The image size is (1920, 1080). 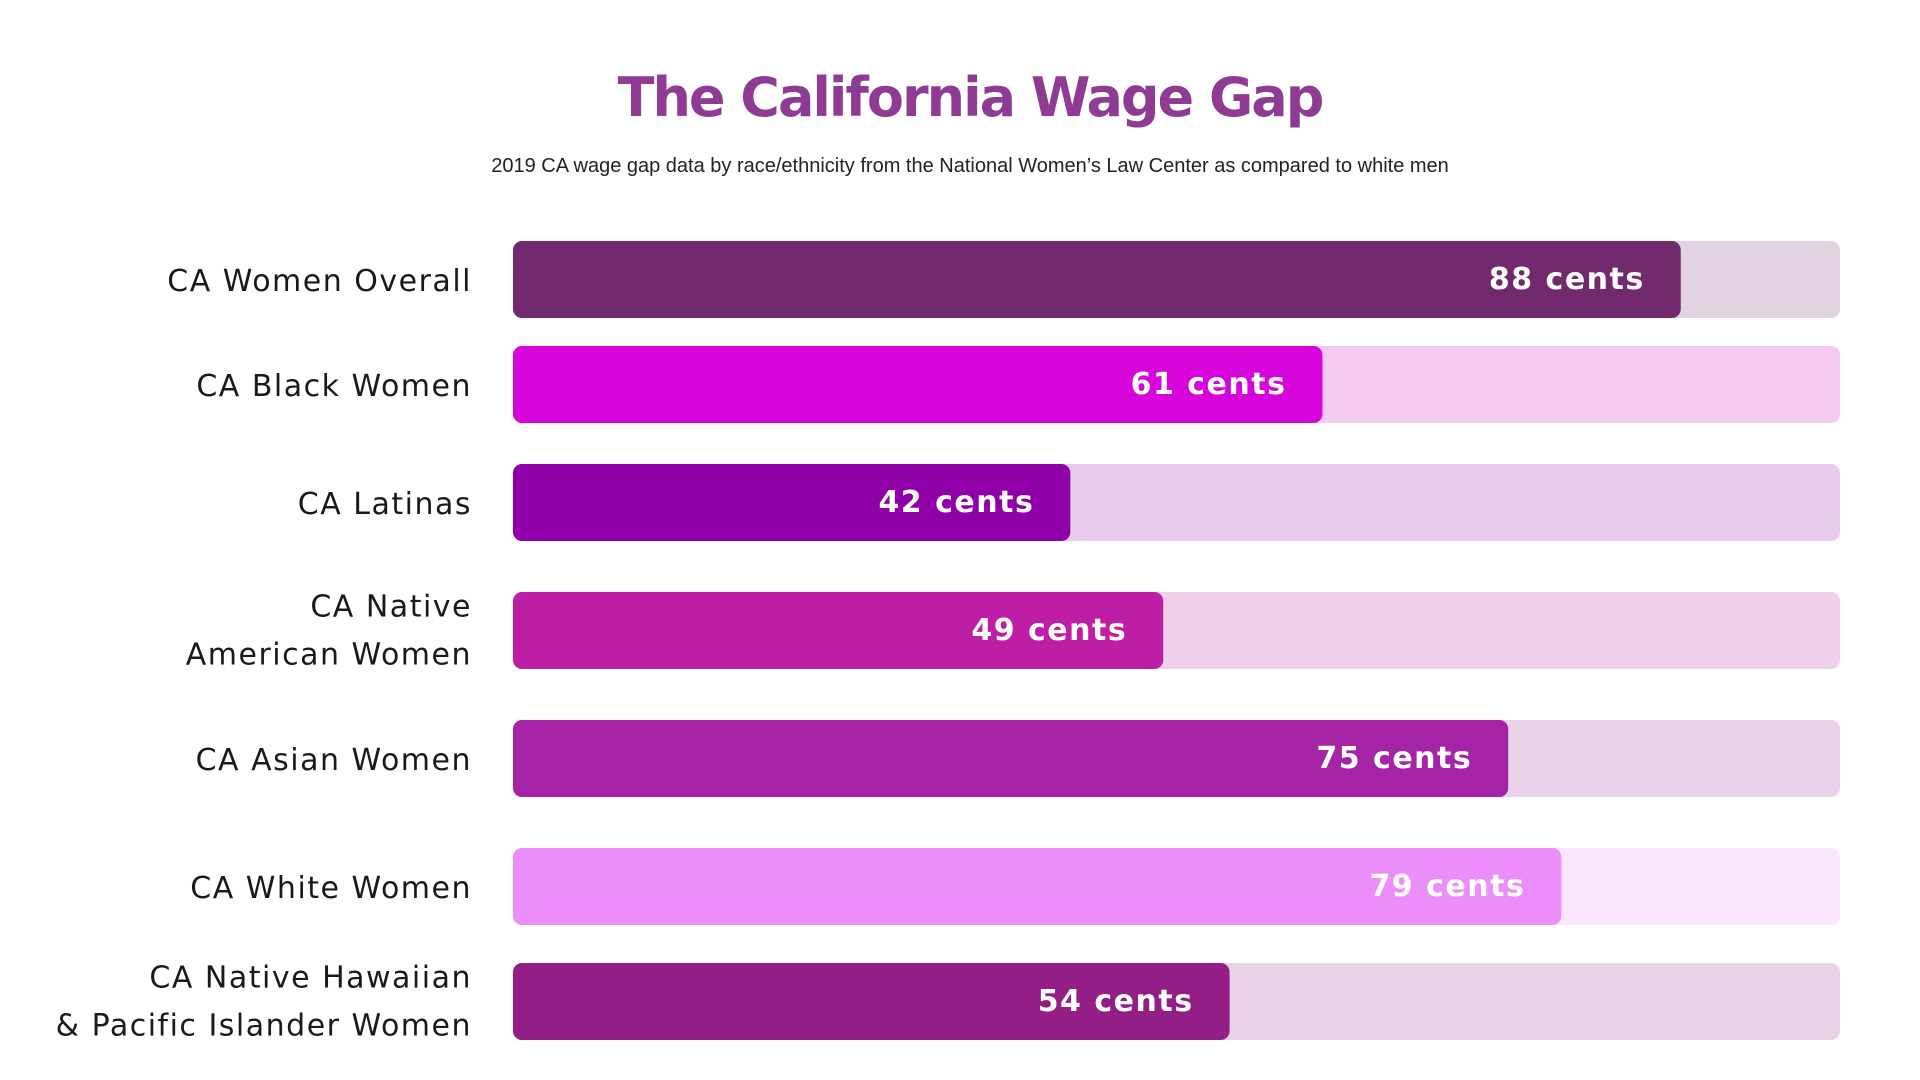 I want to click on value-label-ca-native-american-women: 49 cents, so click(x=1049, y=630).